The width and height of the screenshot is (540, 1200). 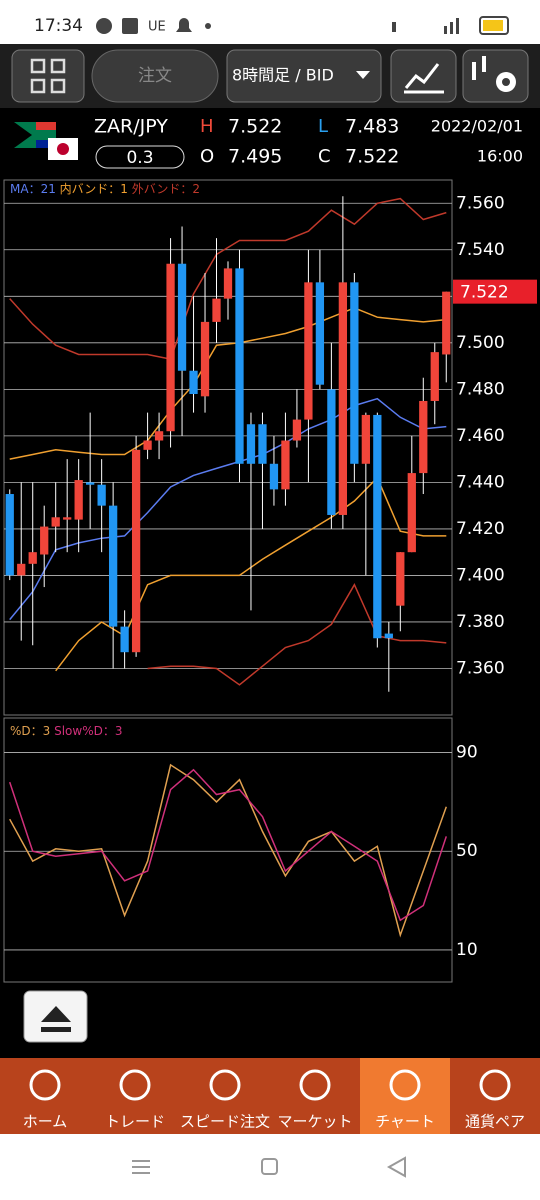 I want to click on y-tick-label: 7.500, so click(x=480, y=343).